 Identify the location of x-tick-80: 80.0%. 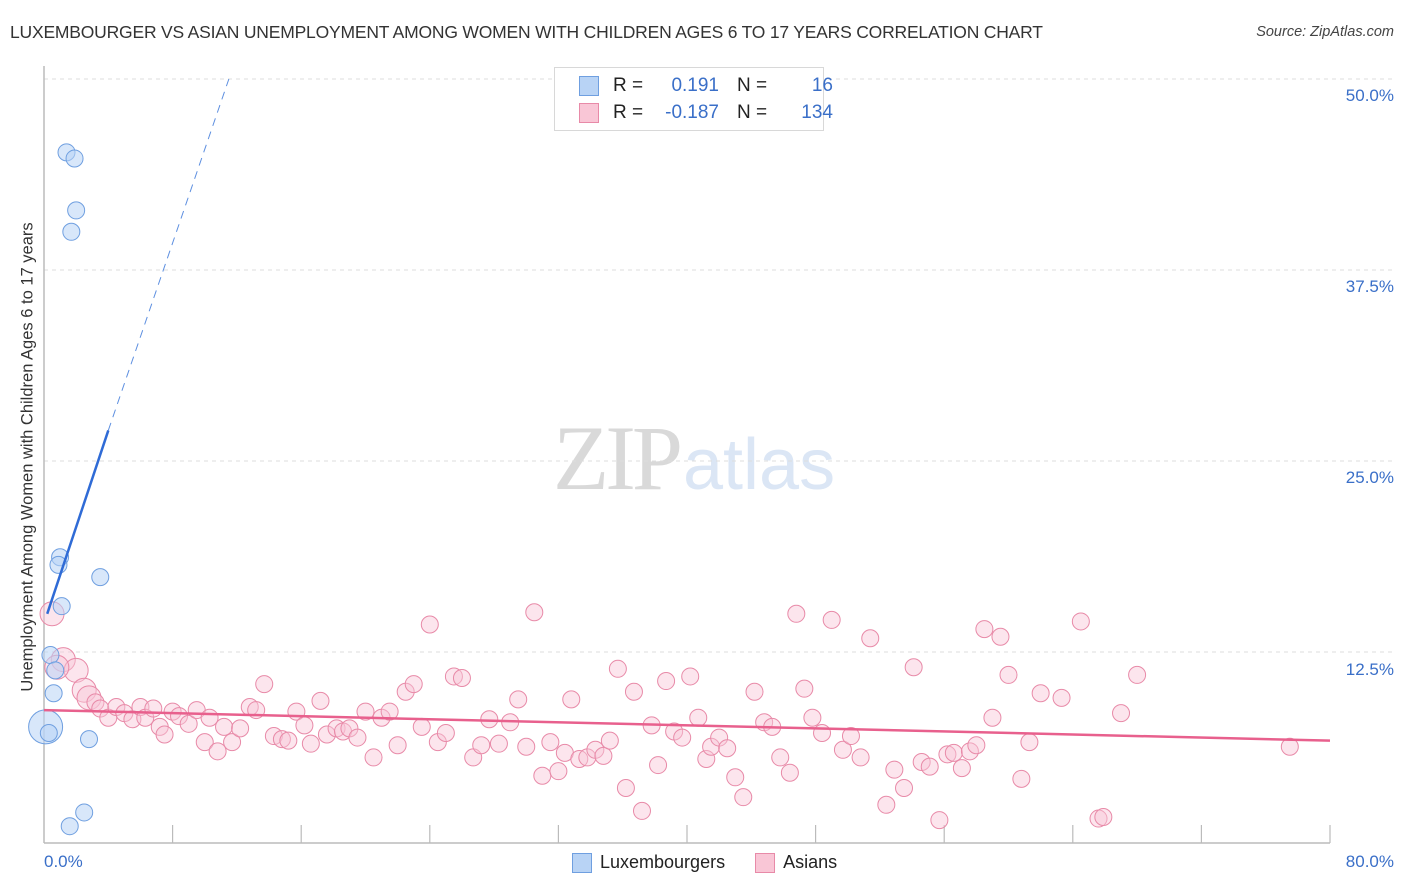
(1369, 861).